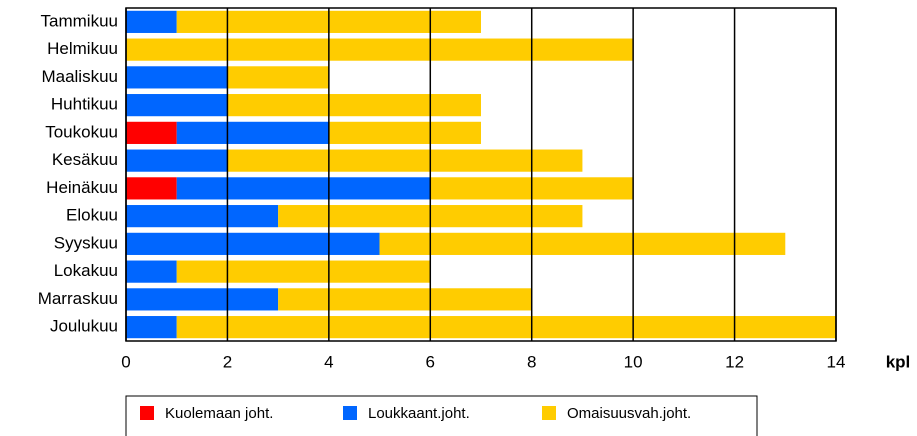 The width and height of the screenshot is (917, 436). What do you see at coordinates (219, 413) in the screenshot?
I see `legend-label: Kuolemaan joht.` at bounding box center [219, 413].